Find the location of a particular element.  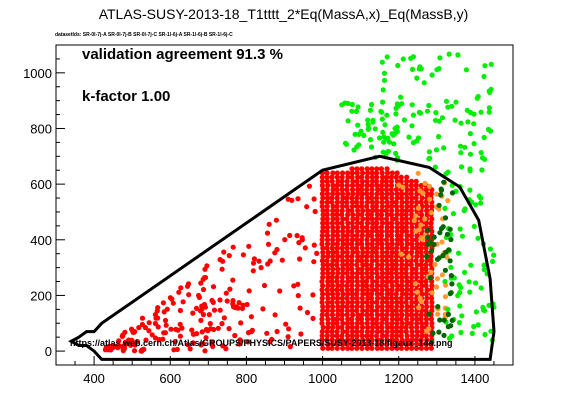

y-tick-label: 400 is located at coordinates (41, 240).